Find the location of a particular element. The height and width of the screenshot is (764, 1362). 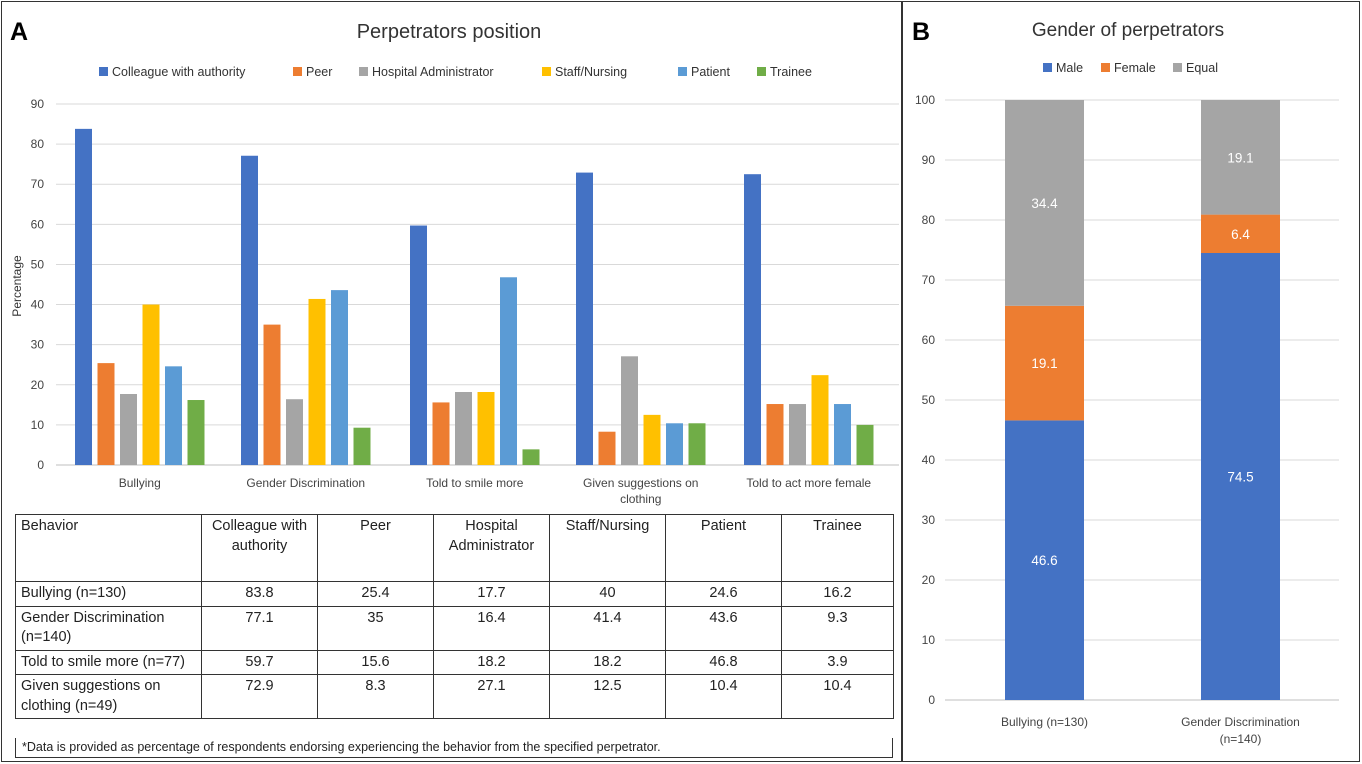

bar-segment-gender-discrimination-n-140-equal is located at coordinates (1240, 157).